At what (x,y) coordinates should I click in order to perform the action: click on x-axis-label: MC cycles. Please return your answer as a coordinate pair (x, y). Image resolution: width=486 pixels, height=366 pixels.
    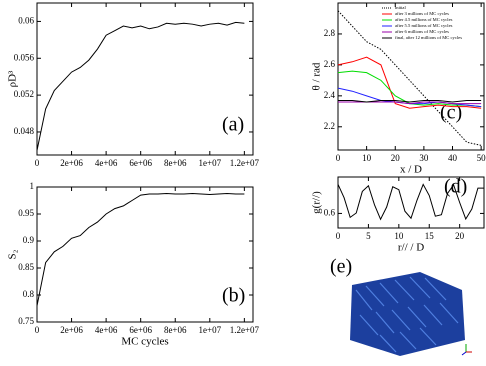
    Looking at the image, I should click on (144, 342).